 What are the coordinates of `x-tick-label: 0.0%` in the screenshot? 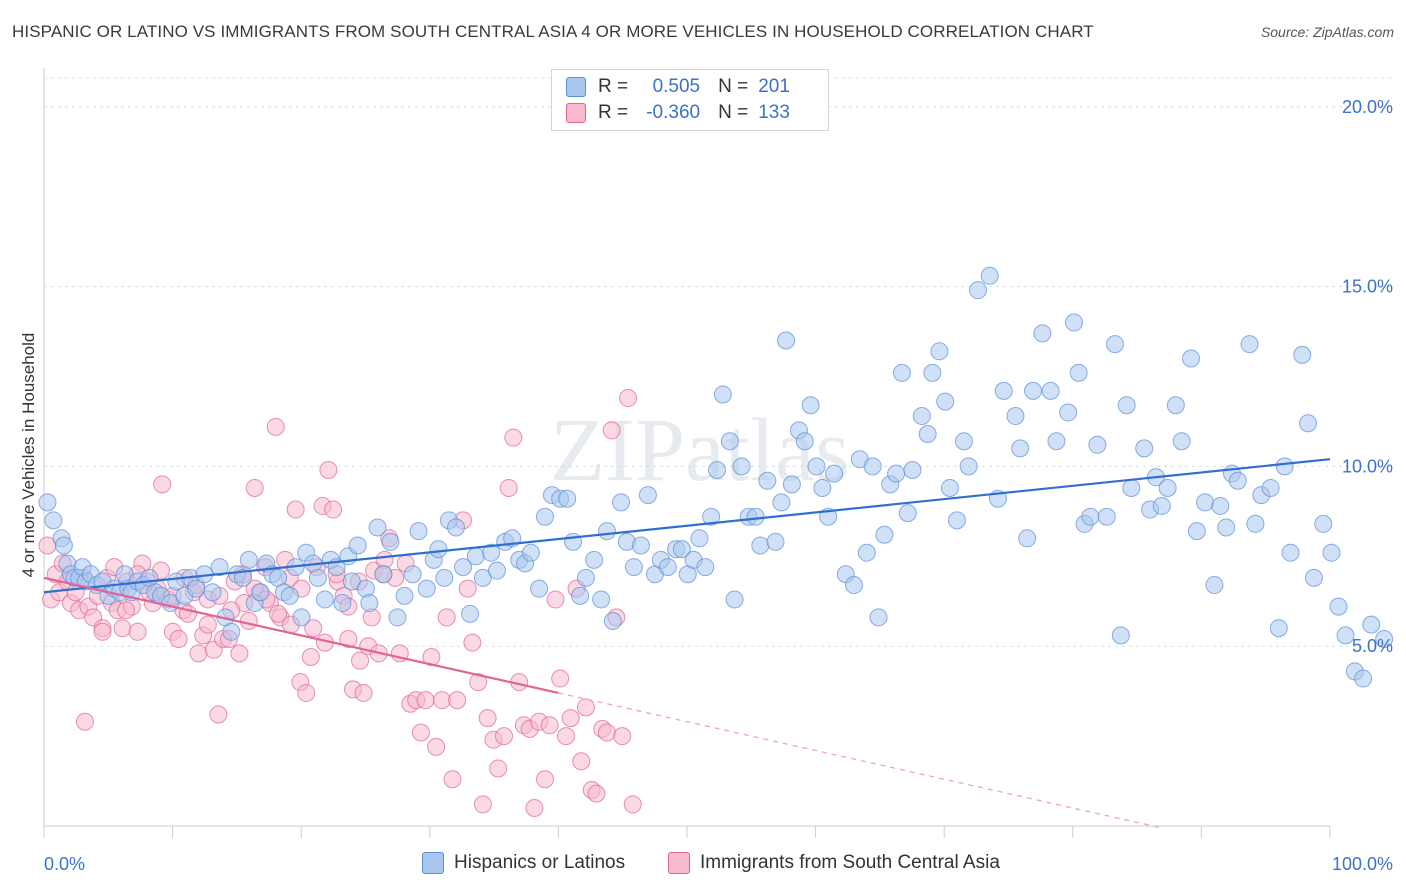 It's located at (64, 864).